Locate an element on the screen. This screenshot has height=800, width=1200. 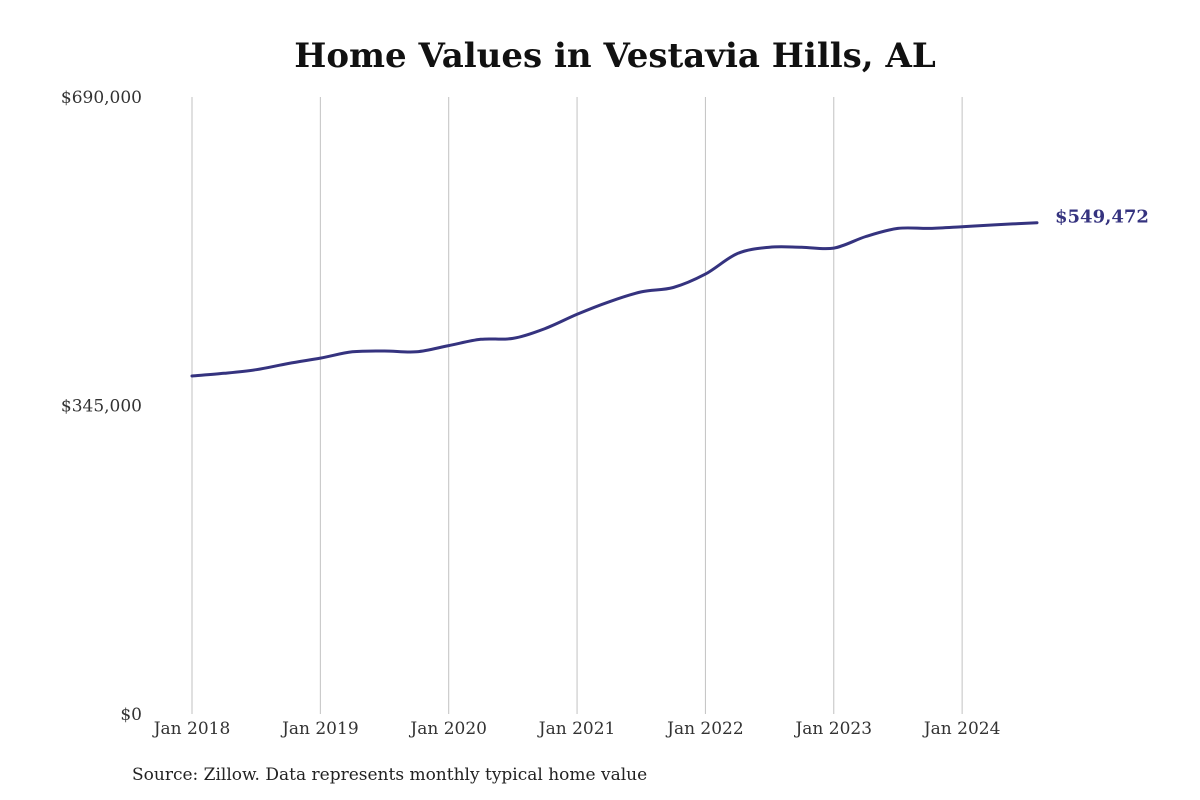
x-tick-label: Jan 2018 is located at coordinates (191, 729).